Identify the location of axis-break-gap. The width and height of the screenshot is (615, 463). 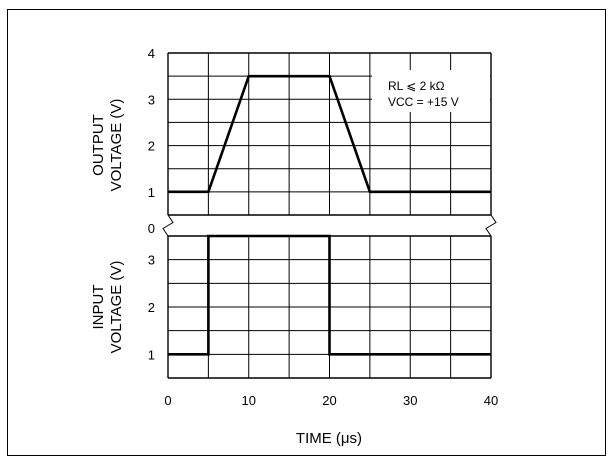
(329, 225).